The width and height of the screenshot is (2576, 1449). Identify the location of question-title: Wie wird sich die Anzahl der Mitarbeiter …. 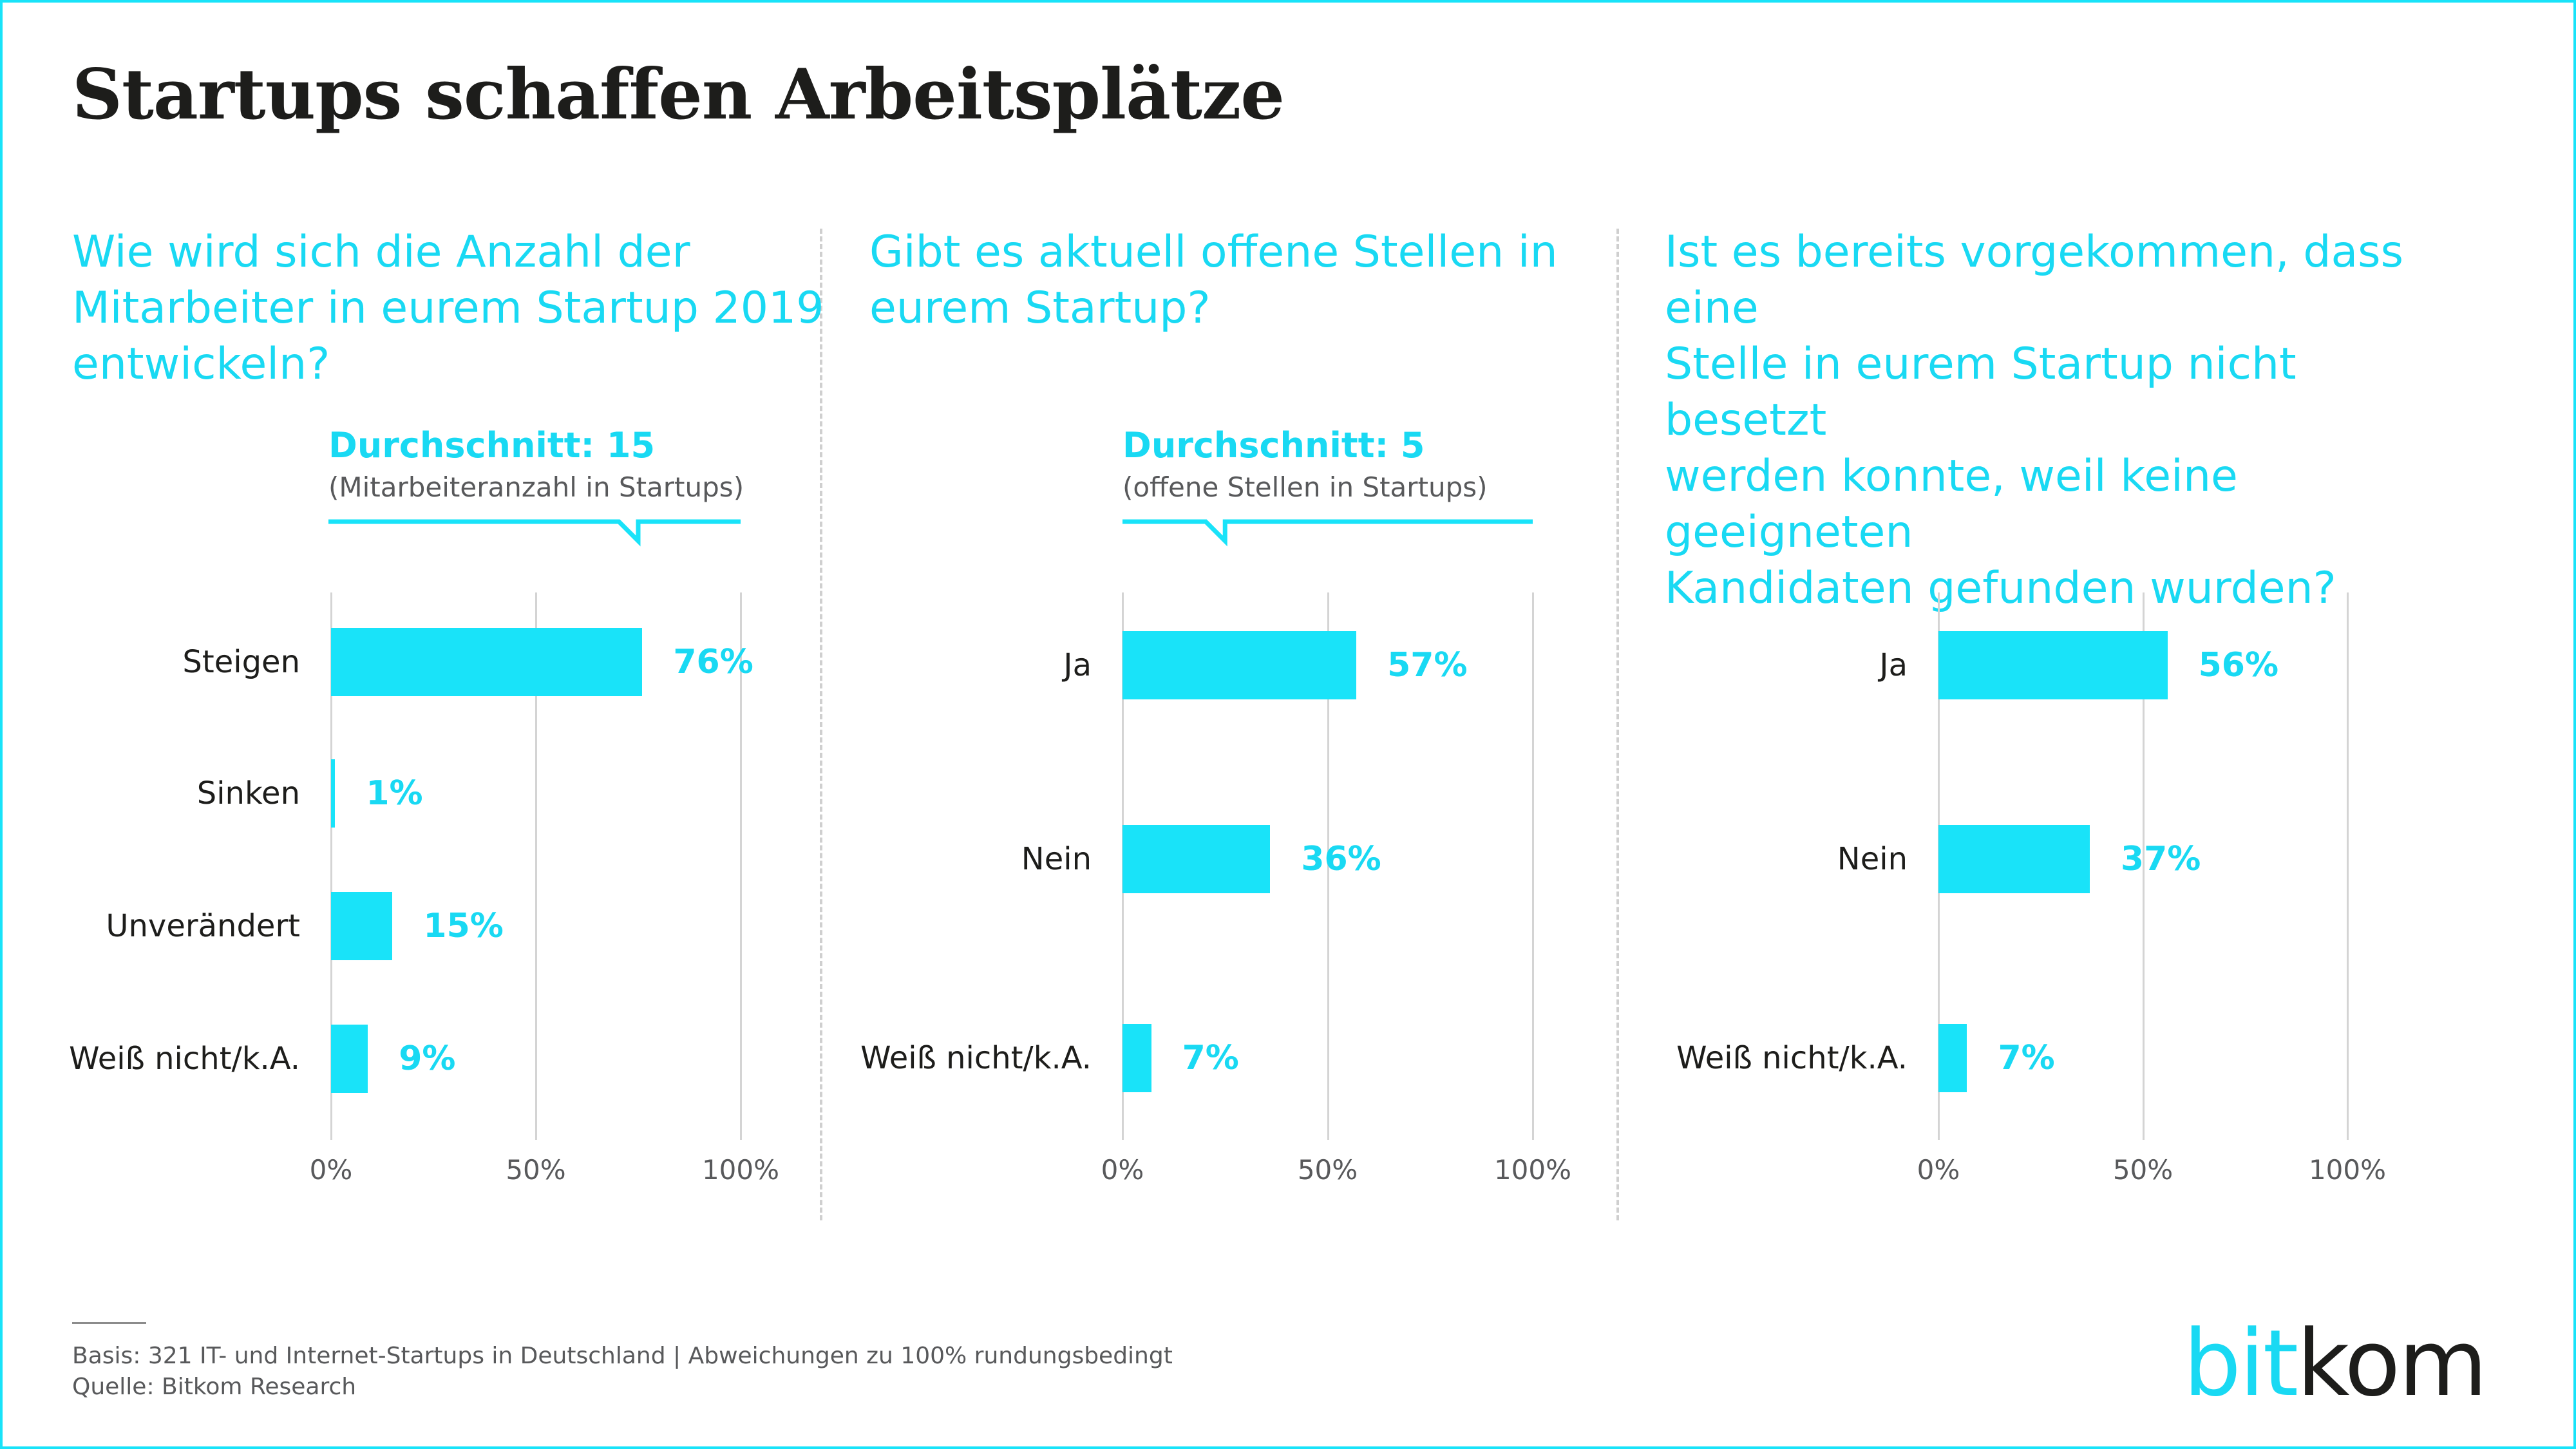
(465, 308).